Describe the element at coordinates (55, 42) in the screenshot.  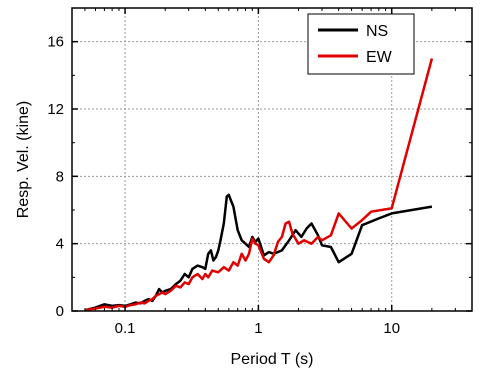
I see `y-tick-label: 16` at that location.